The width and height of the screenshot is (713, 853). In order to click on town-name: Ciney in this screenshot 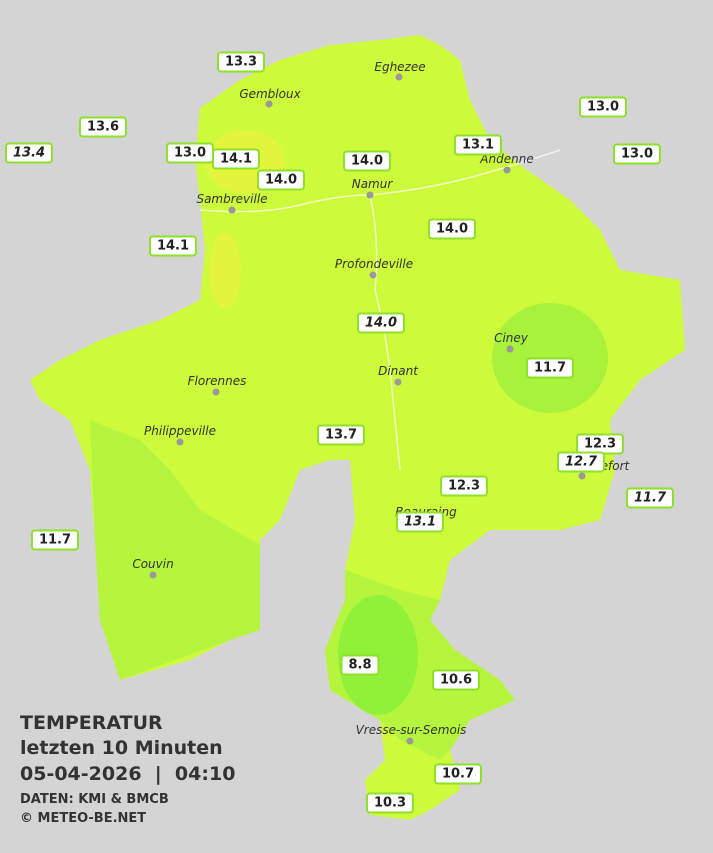, I will do `click(511, 338)`.